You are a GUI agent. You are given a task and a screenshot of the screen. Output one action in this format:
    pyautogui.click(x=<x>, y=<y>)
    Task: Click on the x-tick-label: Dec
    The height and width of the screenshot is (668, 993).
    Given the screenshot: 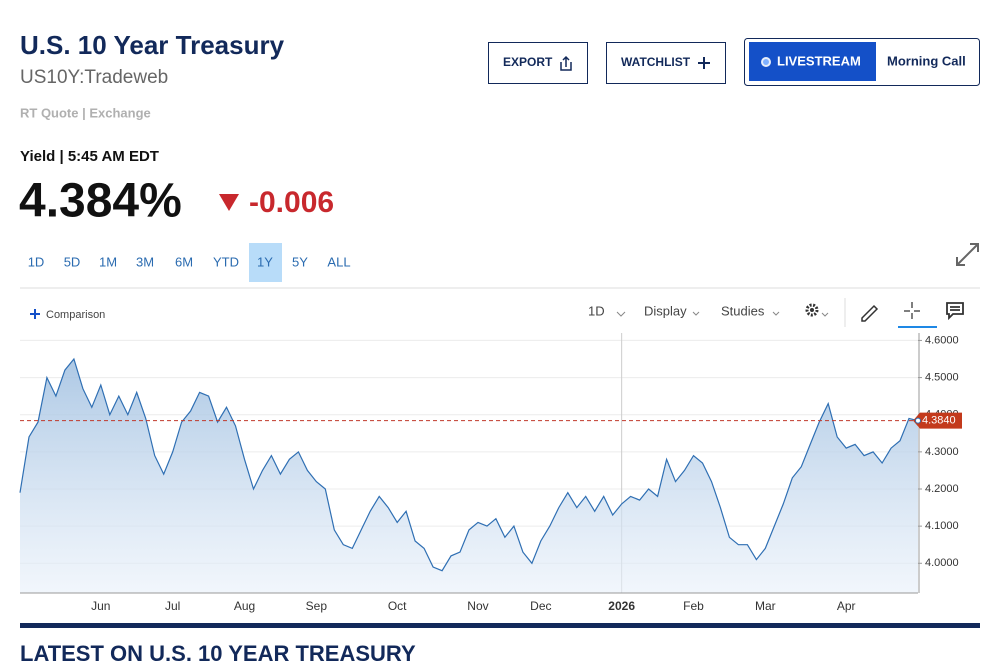 What is the action you would take?
    pyautogui.click(x=540, y=606)
    